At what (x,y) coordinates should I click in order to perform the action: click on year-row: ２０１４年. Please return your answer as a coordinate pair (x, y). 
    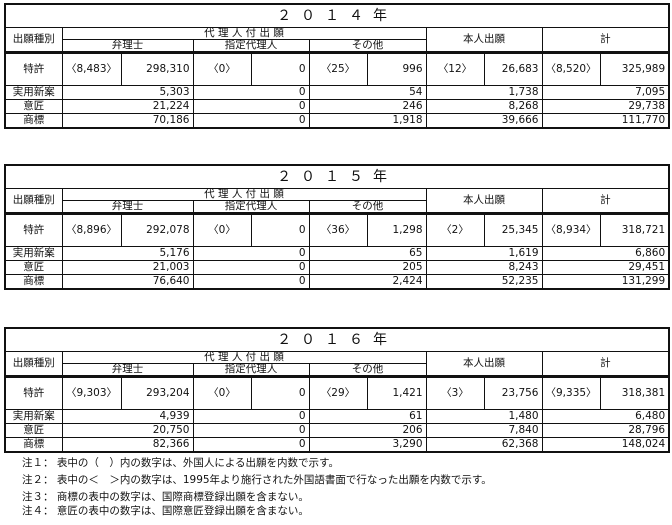
    Looking at the image, I should click on (337, 15).